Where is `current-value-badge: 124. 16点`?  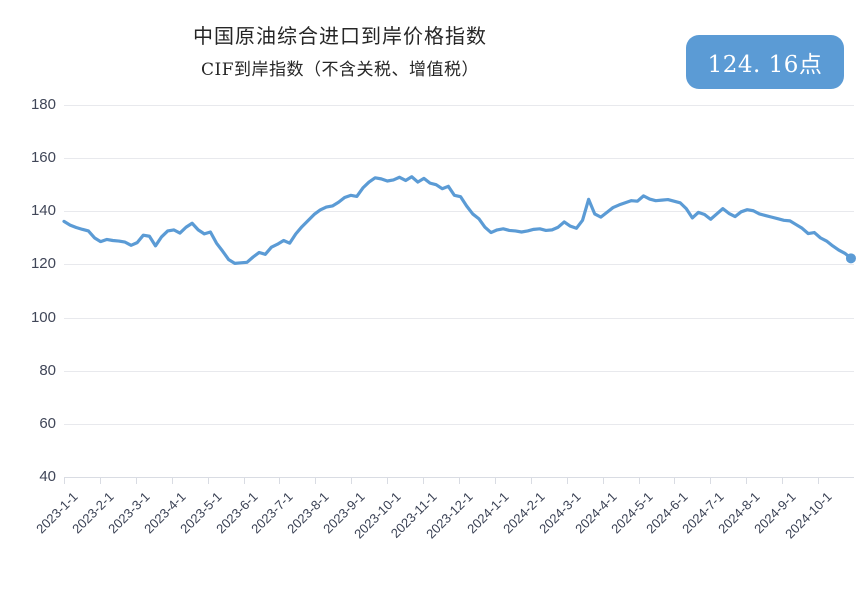
current-value-badge: 124. 16点 is located at coordinates (765, 62).